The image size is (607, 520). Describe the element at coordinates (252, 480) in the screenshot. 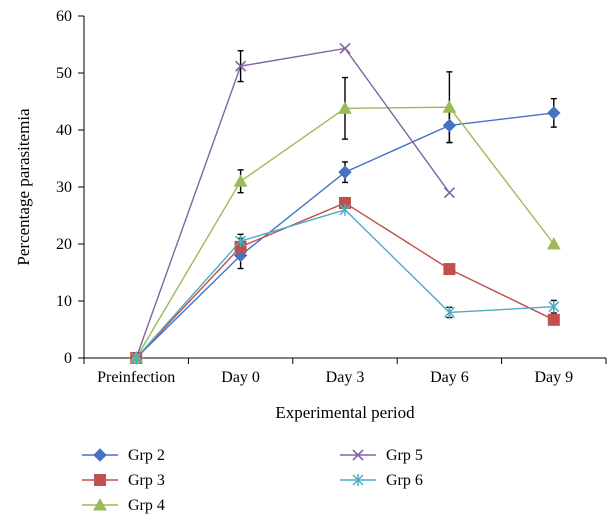

I see `legend: Grp 2 Grp 3 Grp 4 Grp 5 Grp 6` at that location.